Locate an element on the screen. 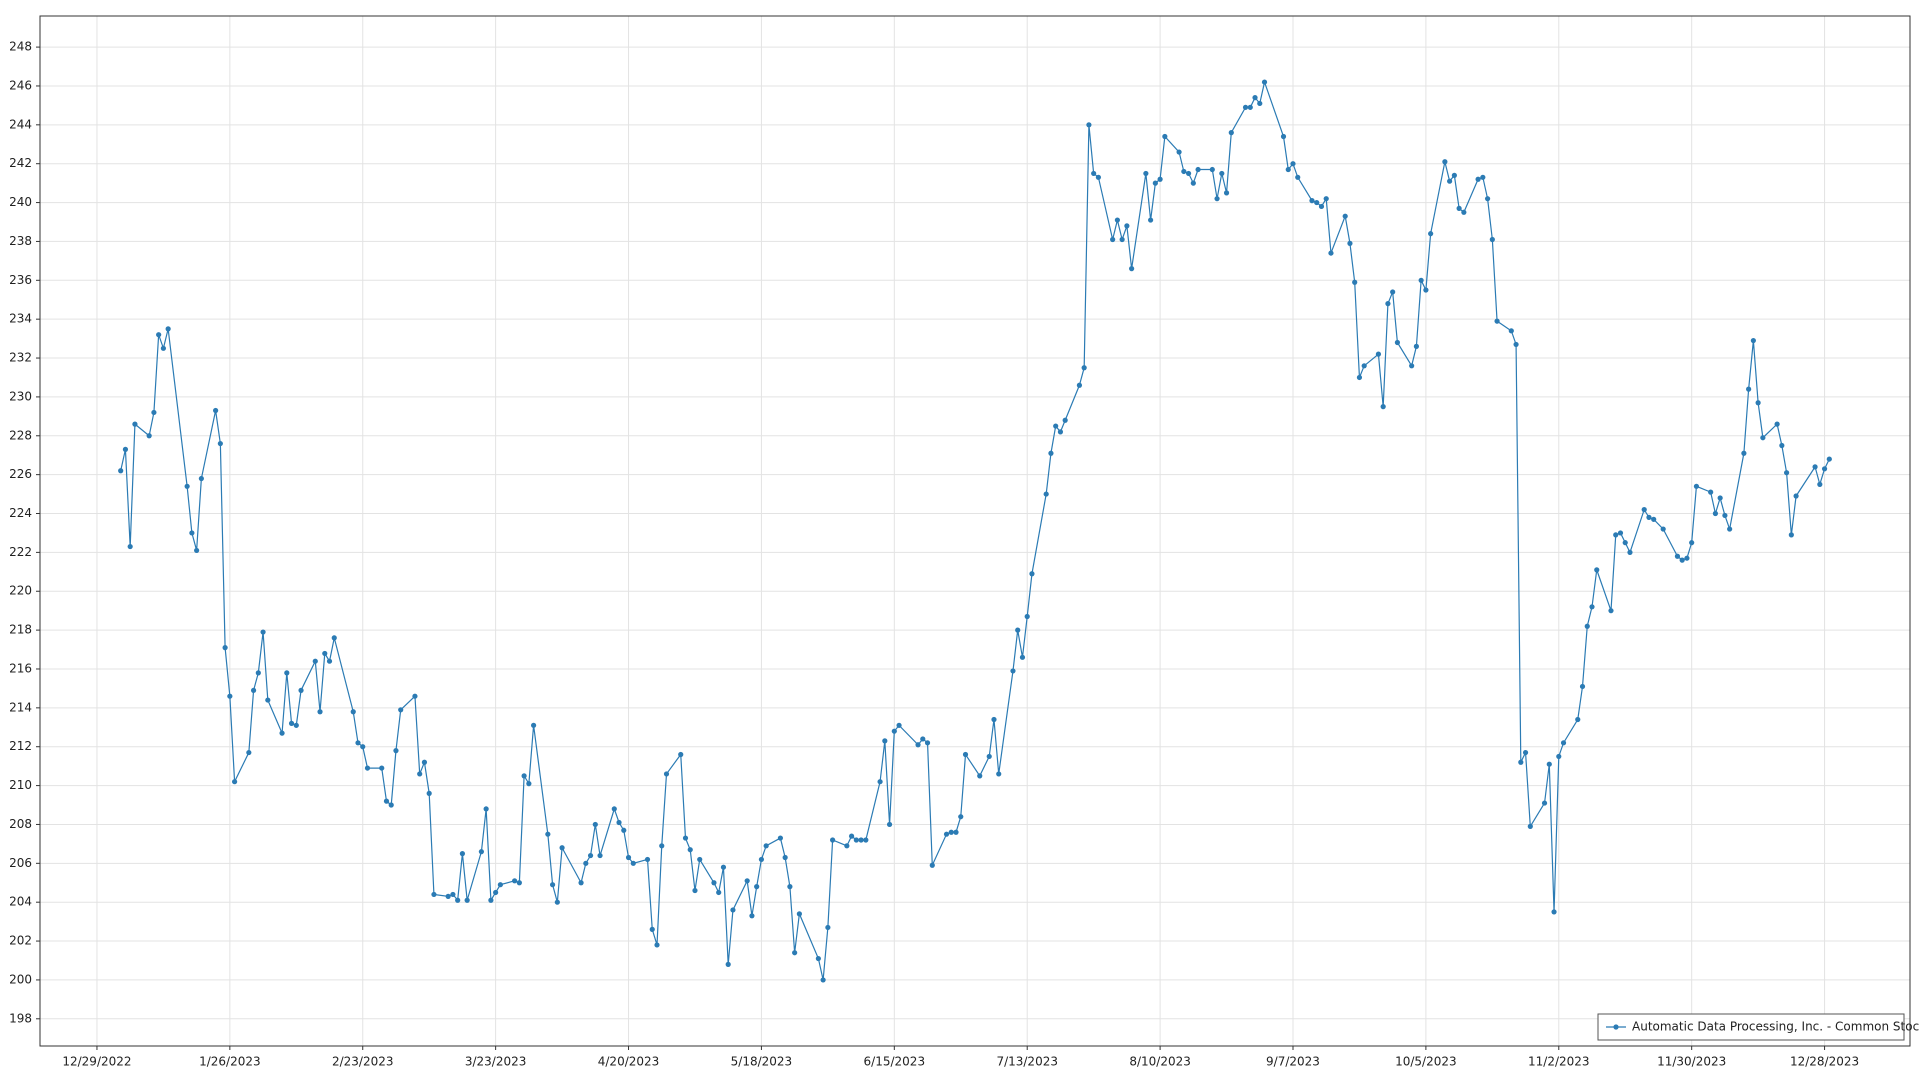 The height and width of the screenshot is (1080, 1920). x-tick-label: 4/20/2023 is located at coordinates (629, 1062).